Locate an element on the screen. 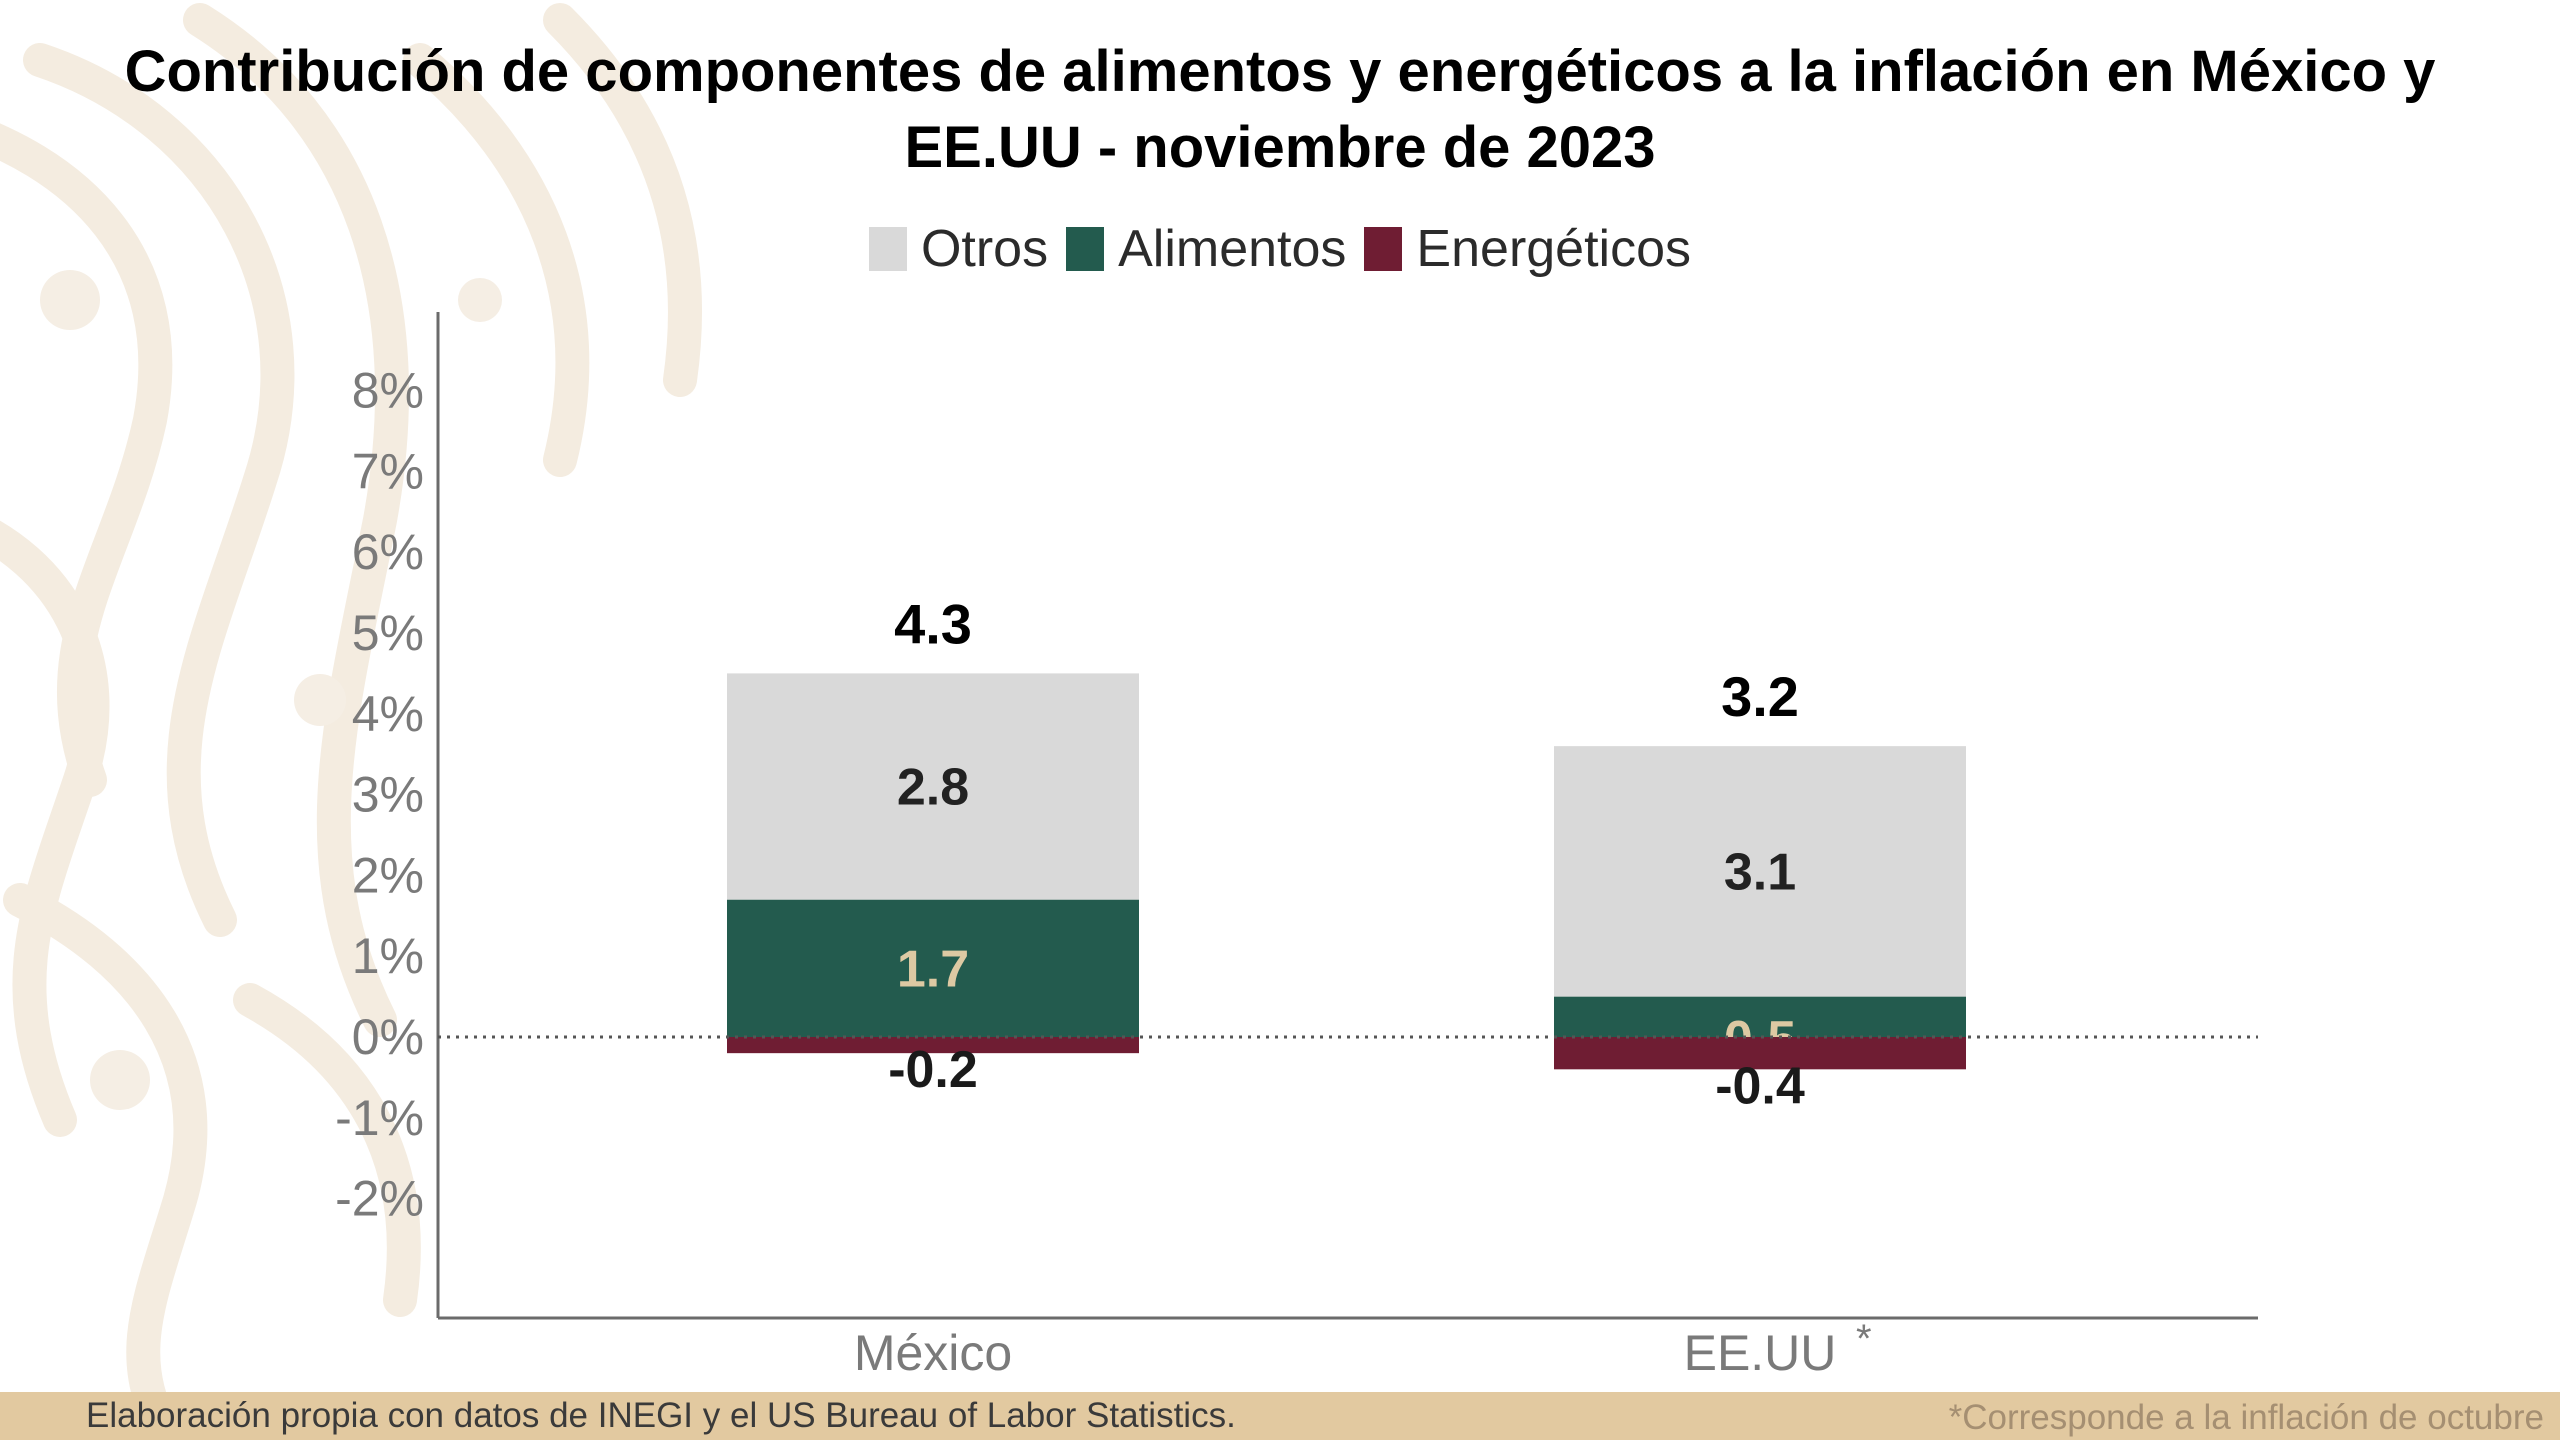 Image resolution: width=2560 pixels, height=1440 pixels. legend-swatch-otros is located at coordinates (887, 249).